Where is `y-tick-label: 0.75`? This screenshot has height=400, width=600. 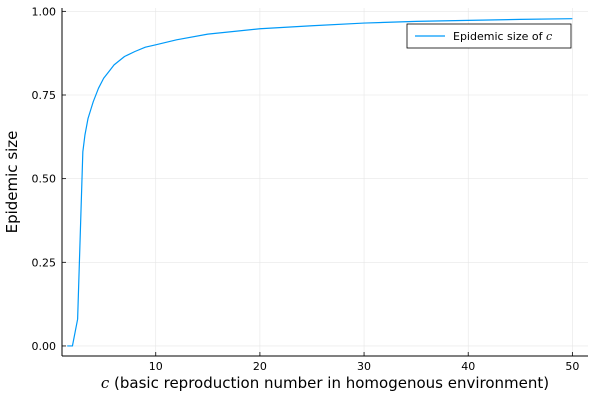 y-tick-label: 0.75 is located at coordinates (44, 95).